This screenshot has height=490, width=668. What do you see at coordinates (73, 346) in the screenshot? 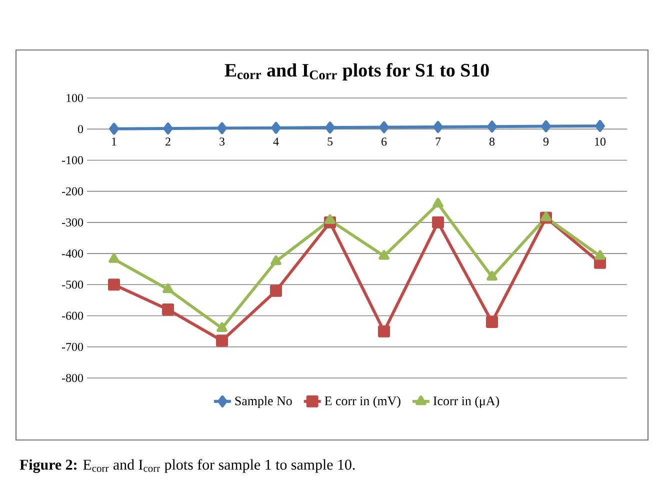
I see `y-tick-label: -700` at bounding box center [73, 346].